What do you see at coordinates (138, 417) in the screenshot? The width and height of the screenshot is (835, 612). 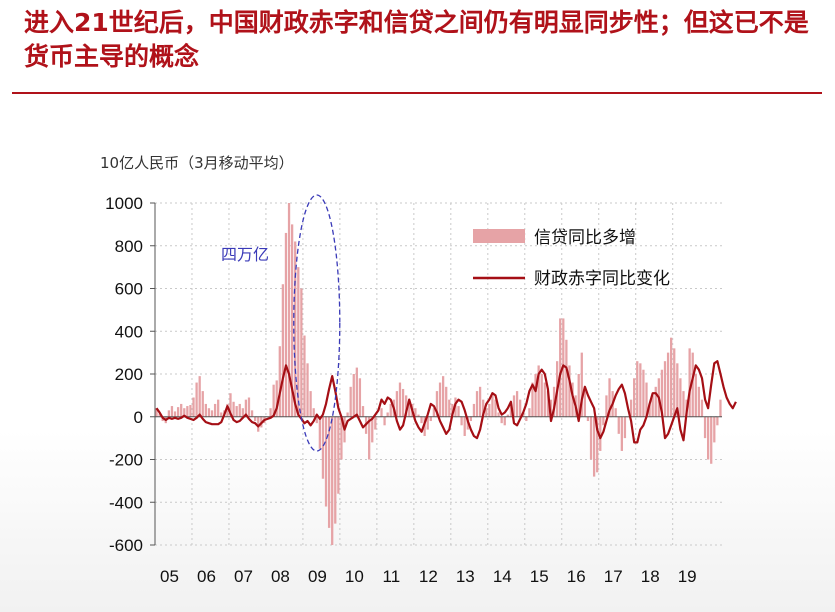 I see `y-tick-label: 0` at bounding box center [138, 417].